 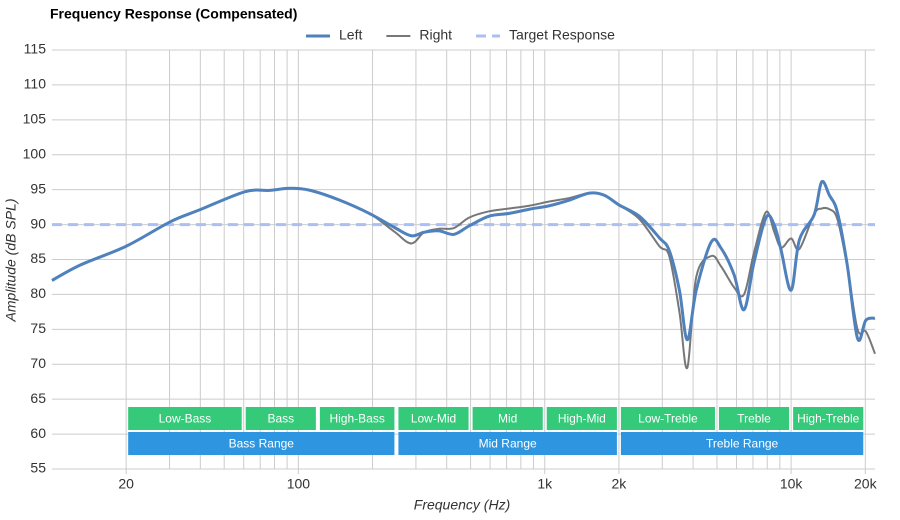 I want to click on legend-label: Target Response, so click(x=562, y=35).